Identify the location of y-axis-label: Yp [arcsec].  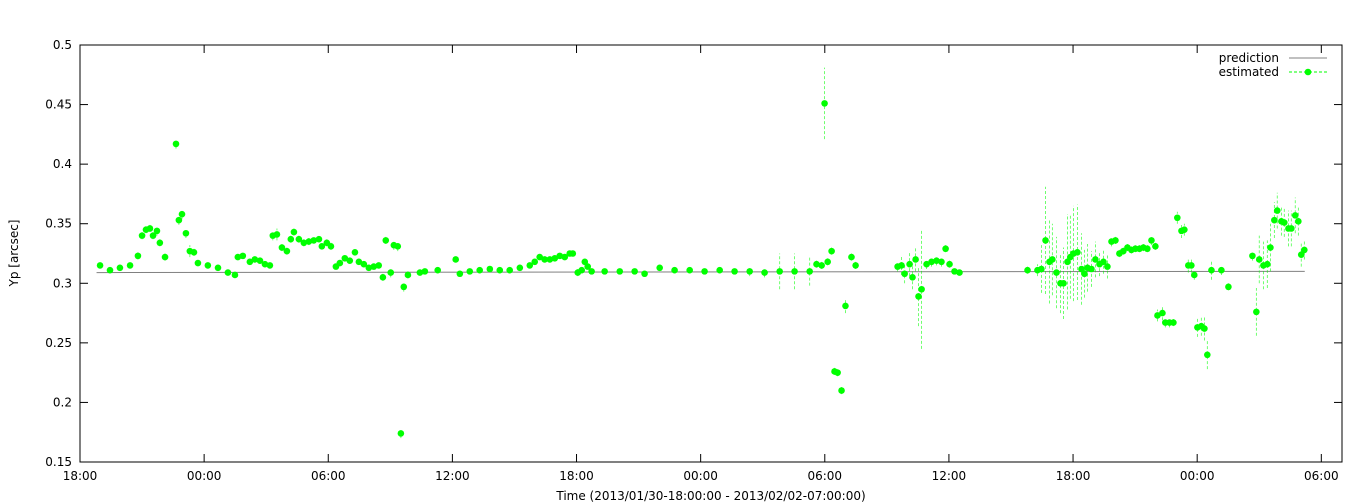
(14, 254).